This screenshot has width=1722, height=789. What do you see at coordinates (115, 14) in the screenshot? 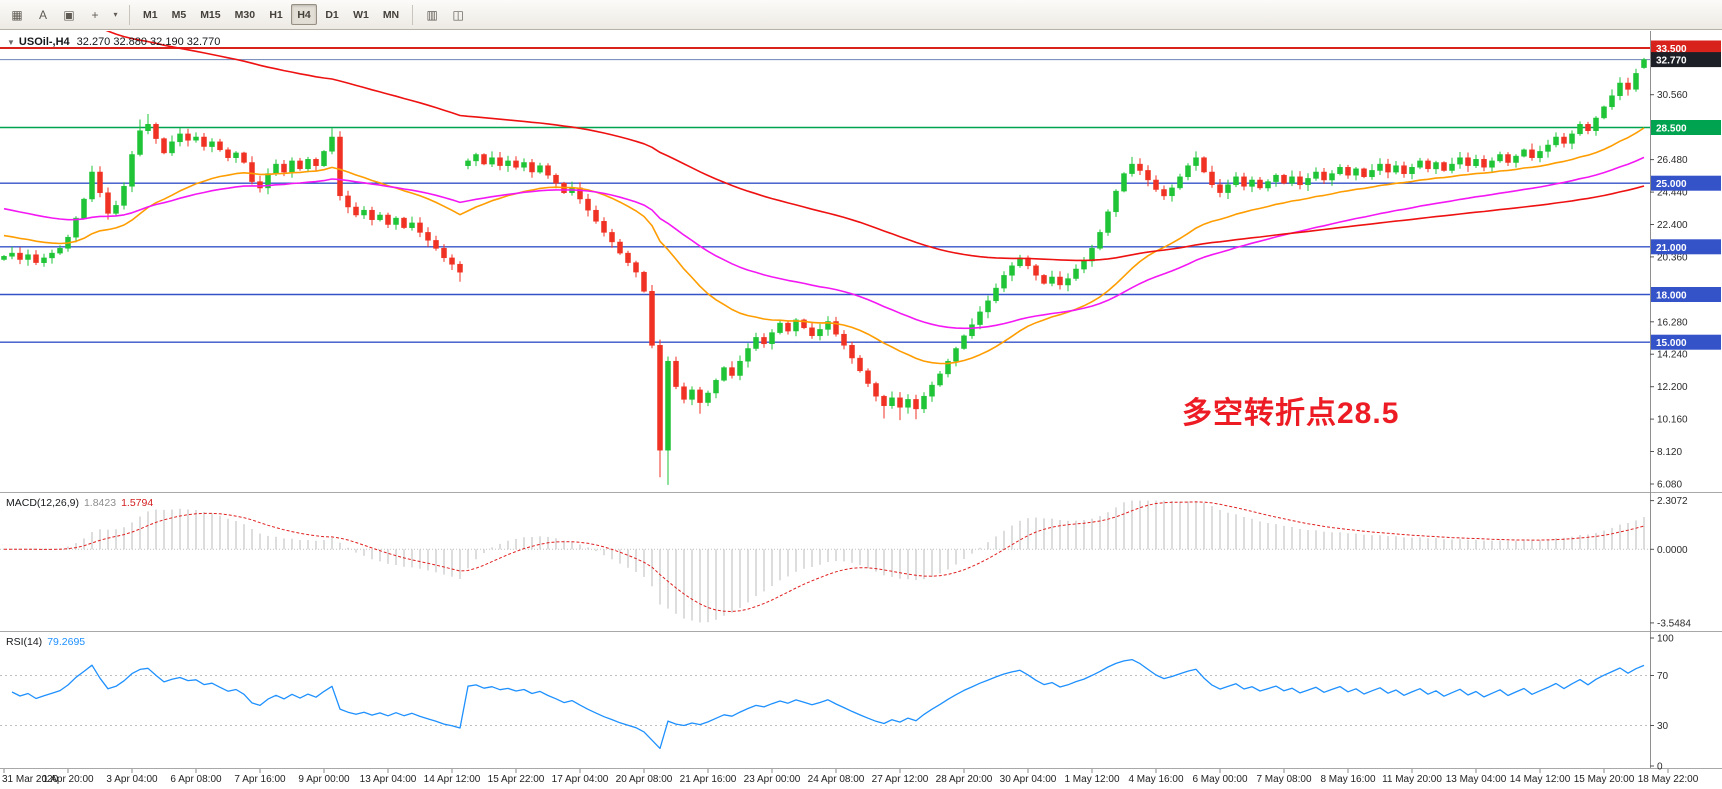
I see `tools-dropdown-caret-icon: ▾` at bounding box center [115, 14].